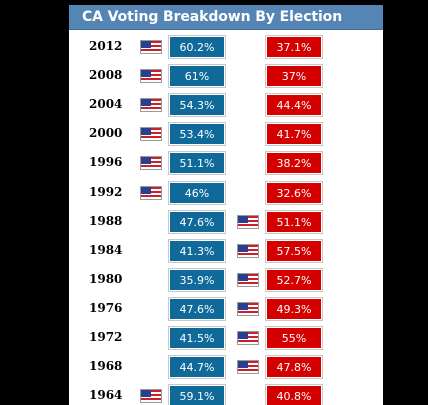  What do you see at coordinates (106, 75) in the screenshot?
I see `year-label: 2008` at bounding box center [106, 75].